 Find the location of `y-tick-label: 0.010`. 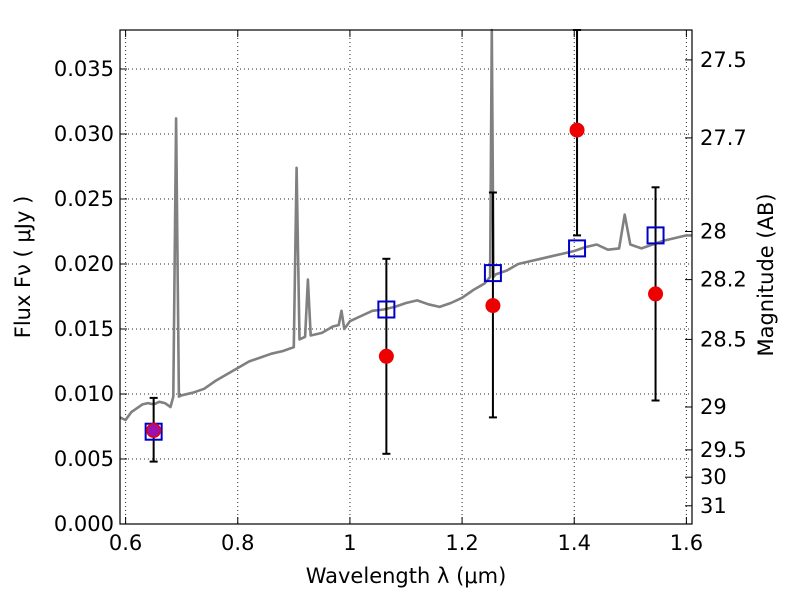

y-tick-label: 0.010 is located at coordinates (84, 394).